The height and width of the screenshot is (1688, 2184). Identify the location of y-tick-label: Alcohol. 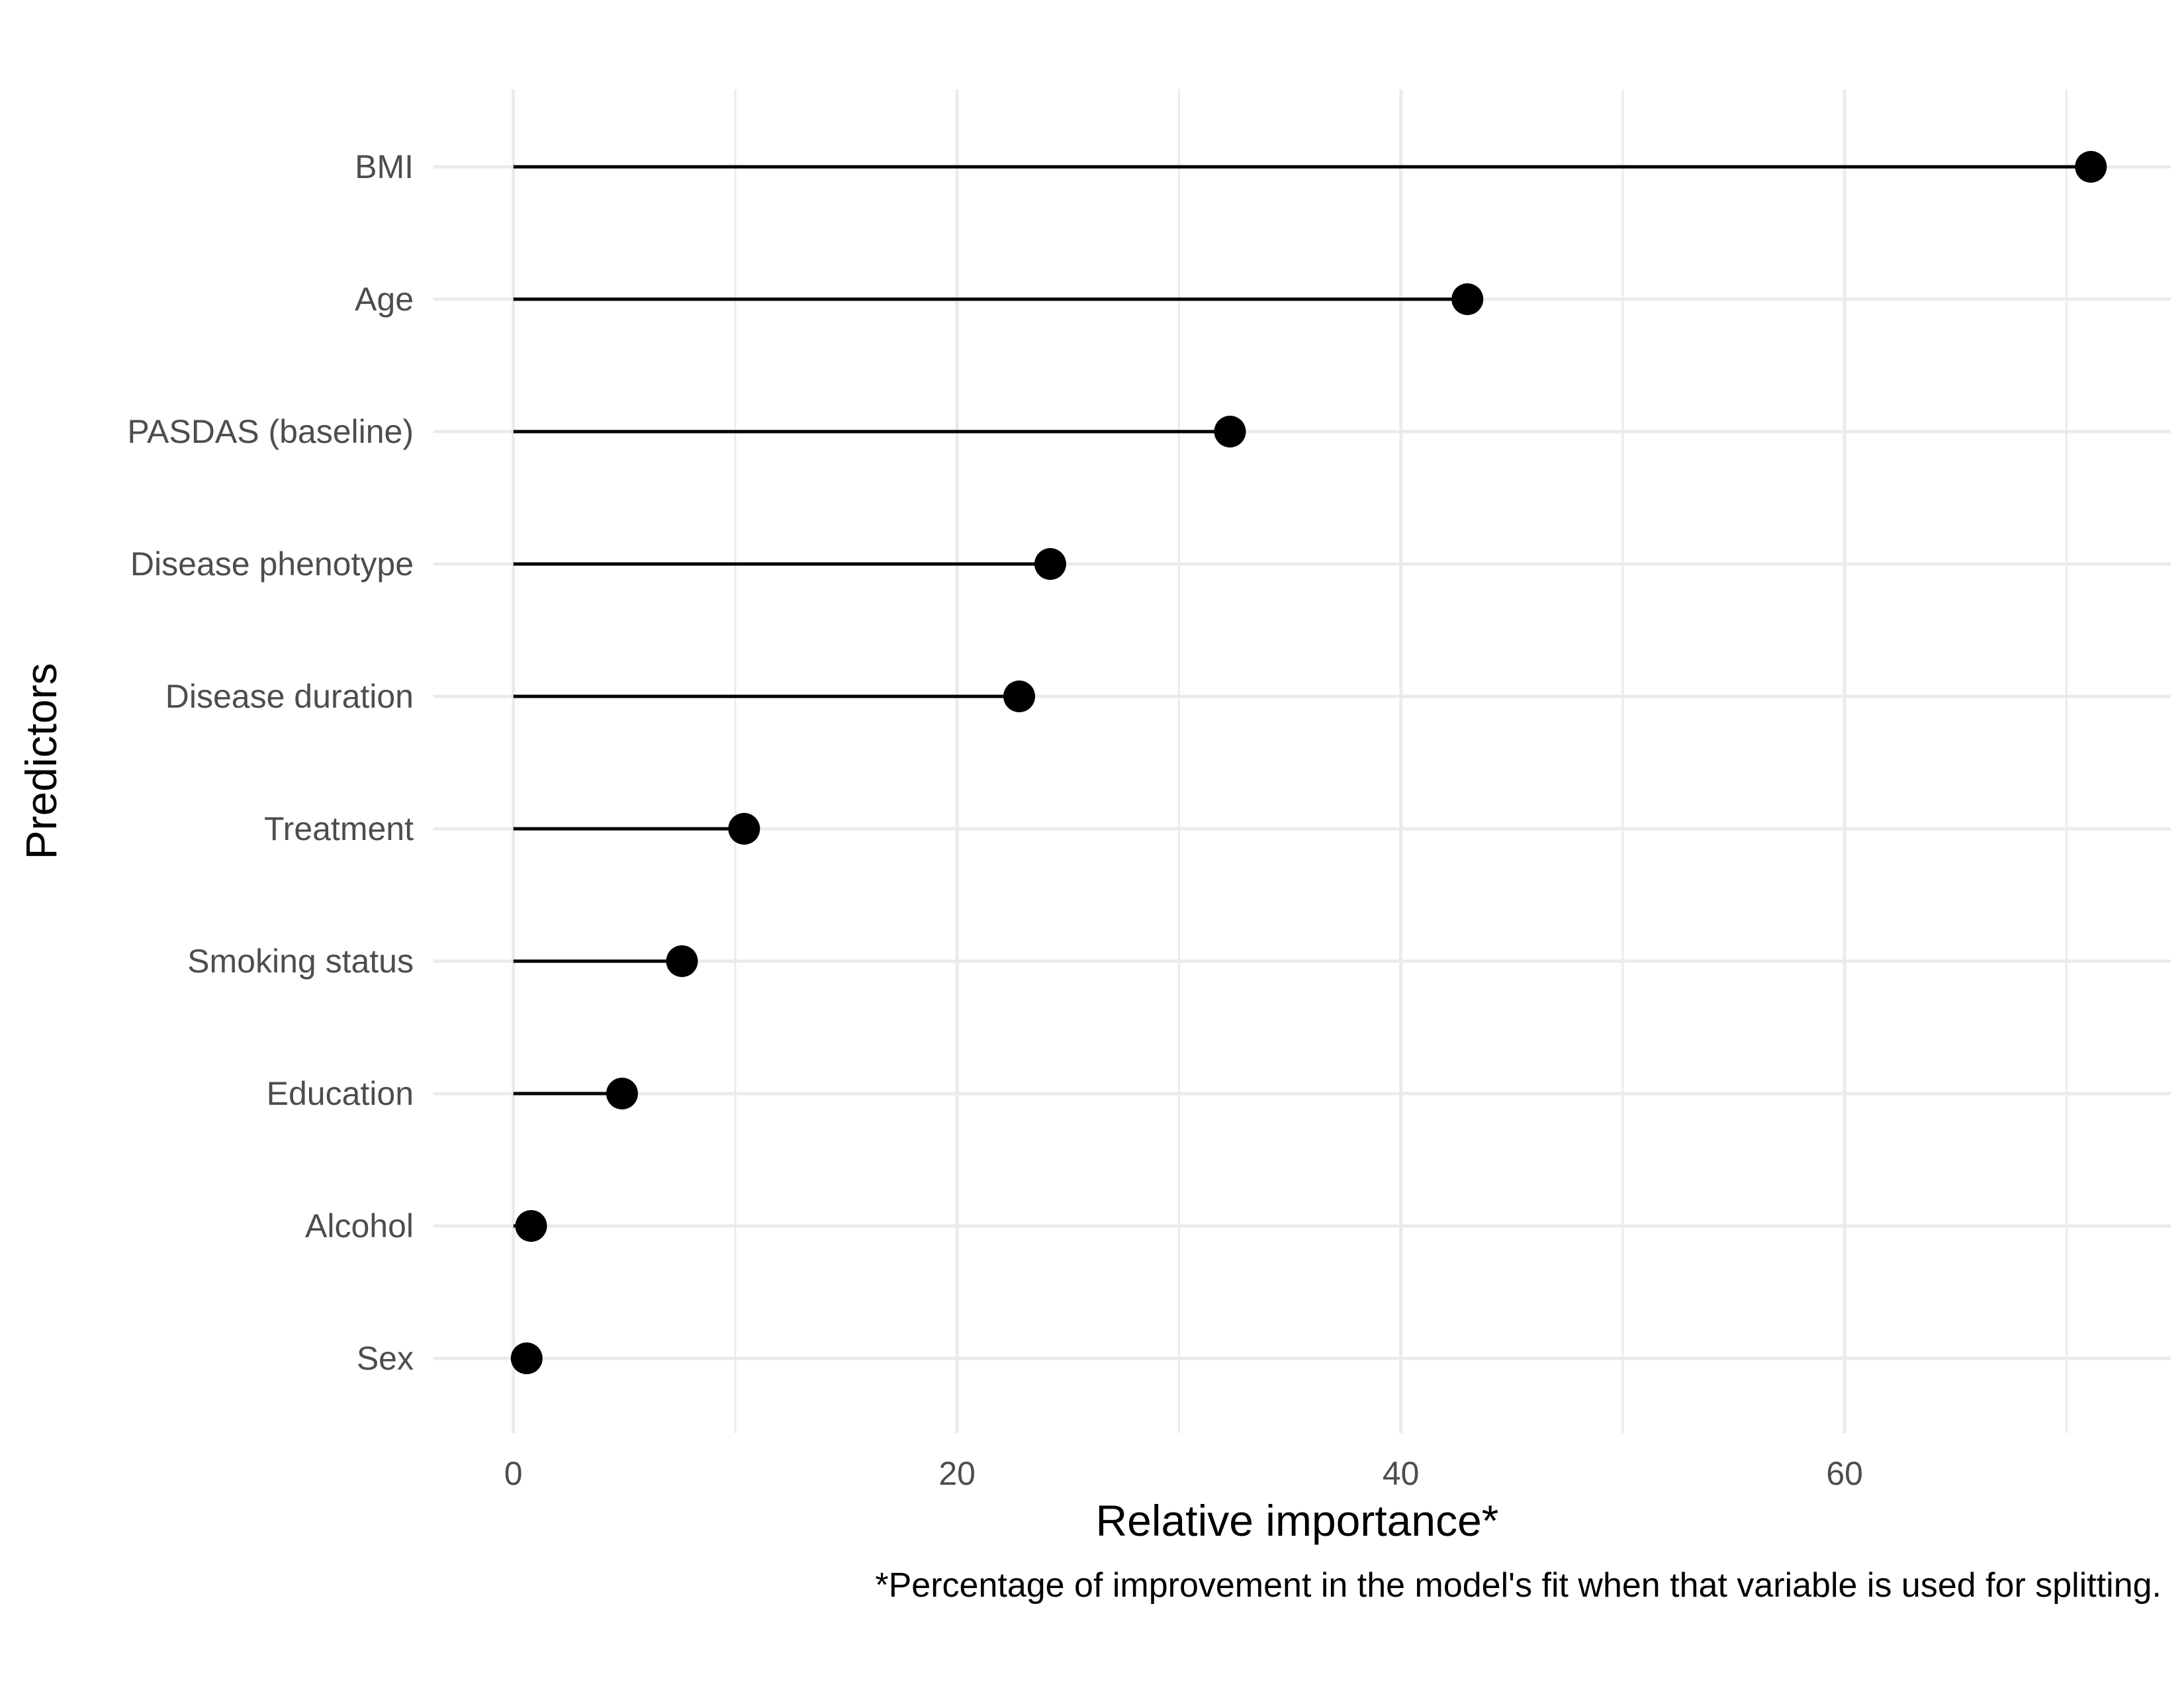
(360, 1225).